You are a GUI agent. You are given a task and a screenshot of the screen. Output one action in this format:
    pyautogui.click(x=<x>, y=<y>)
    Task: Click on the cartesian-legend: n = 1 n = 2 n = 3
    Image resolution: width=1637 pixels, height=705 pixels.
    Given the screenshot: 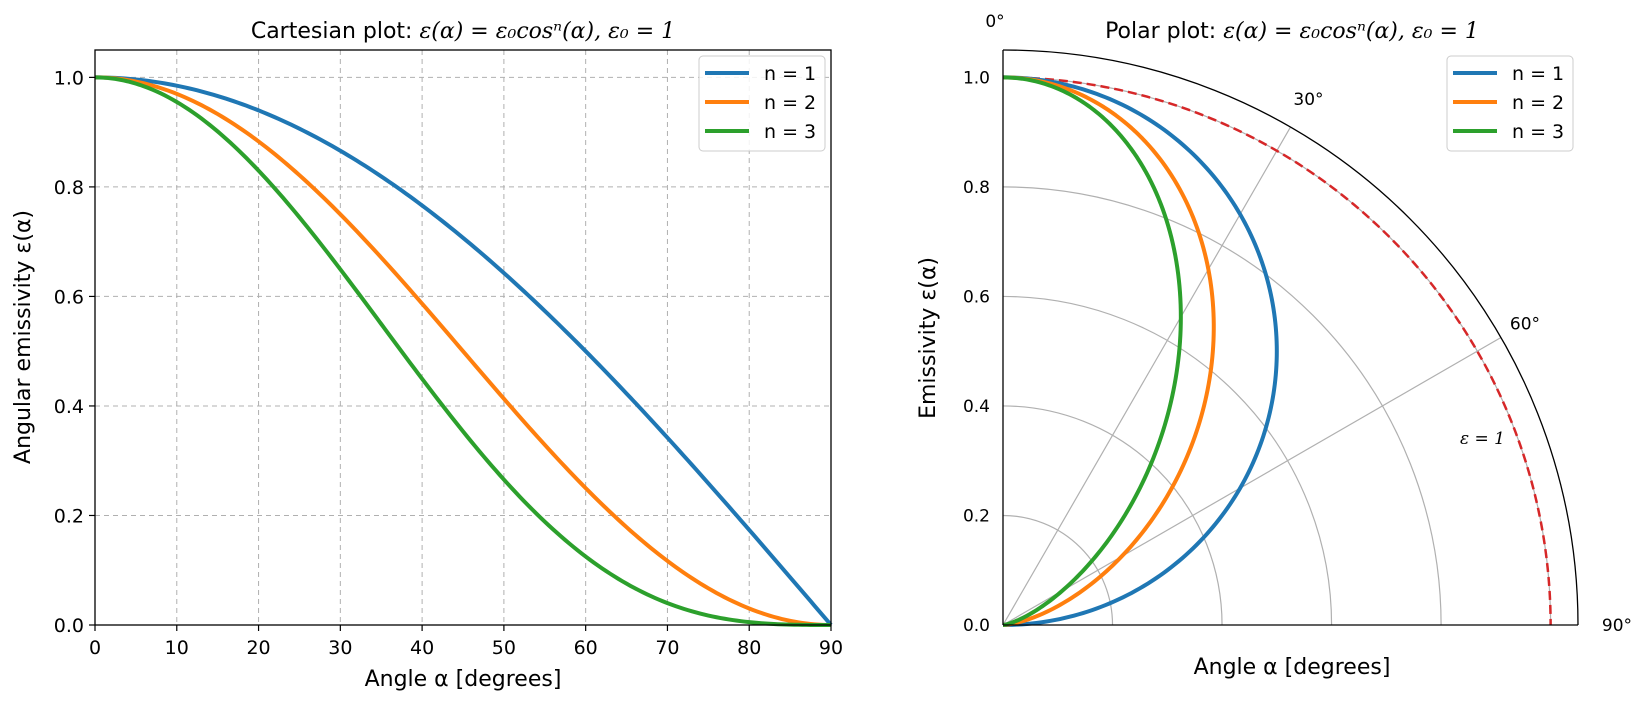 What is the action you would take?
    pyautogui.click(x=762, y=103)
    